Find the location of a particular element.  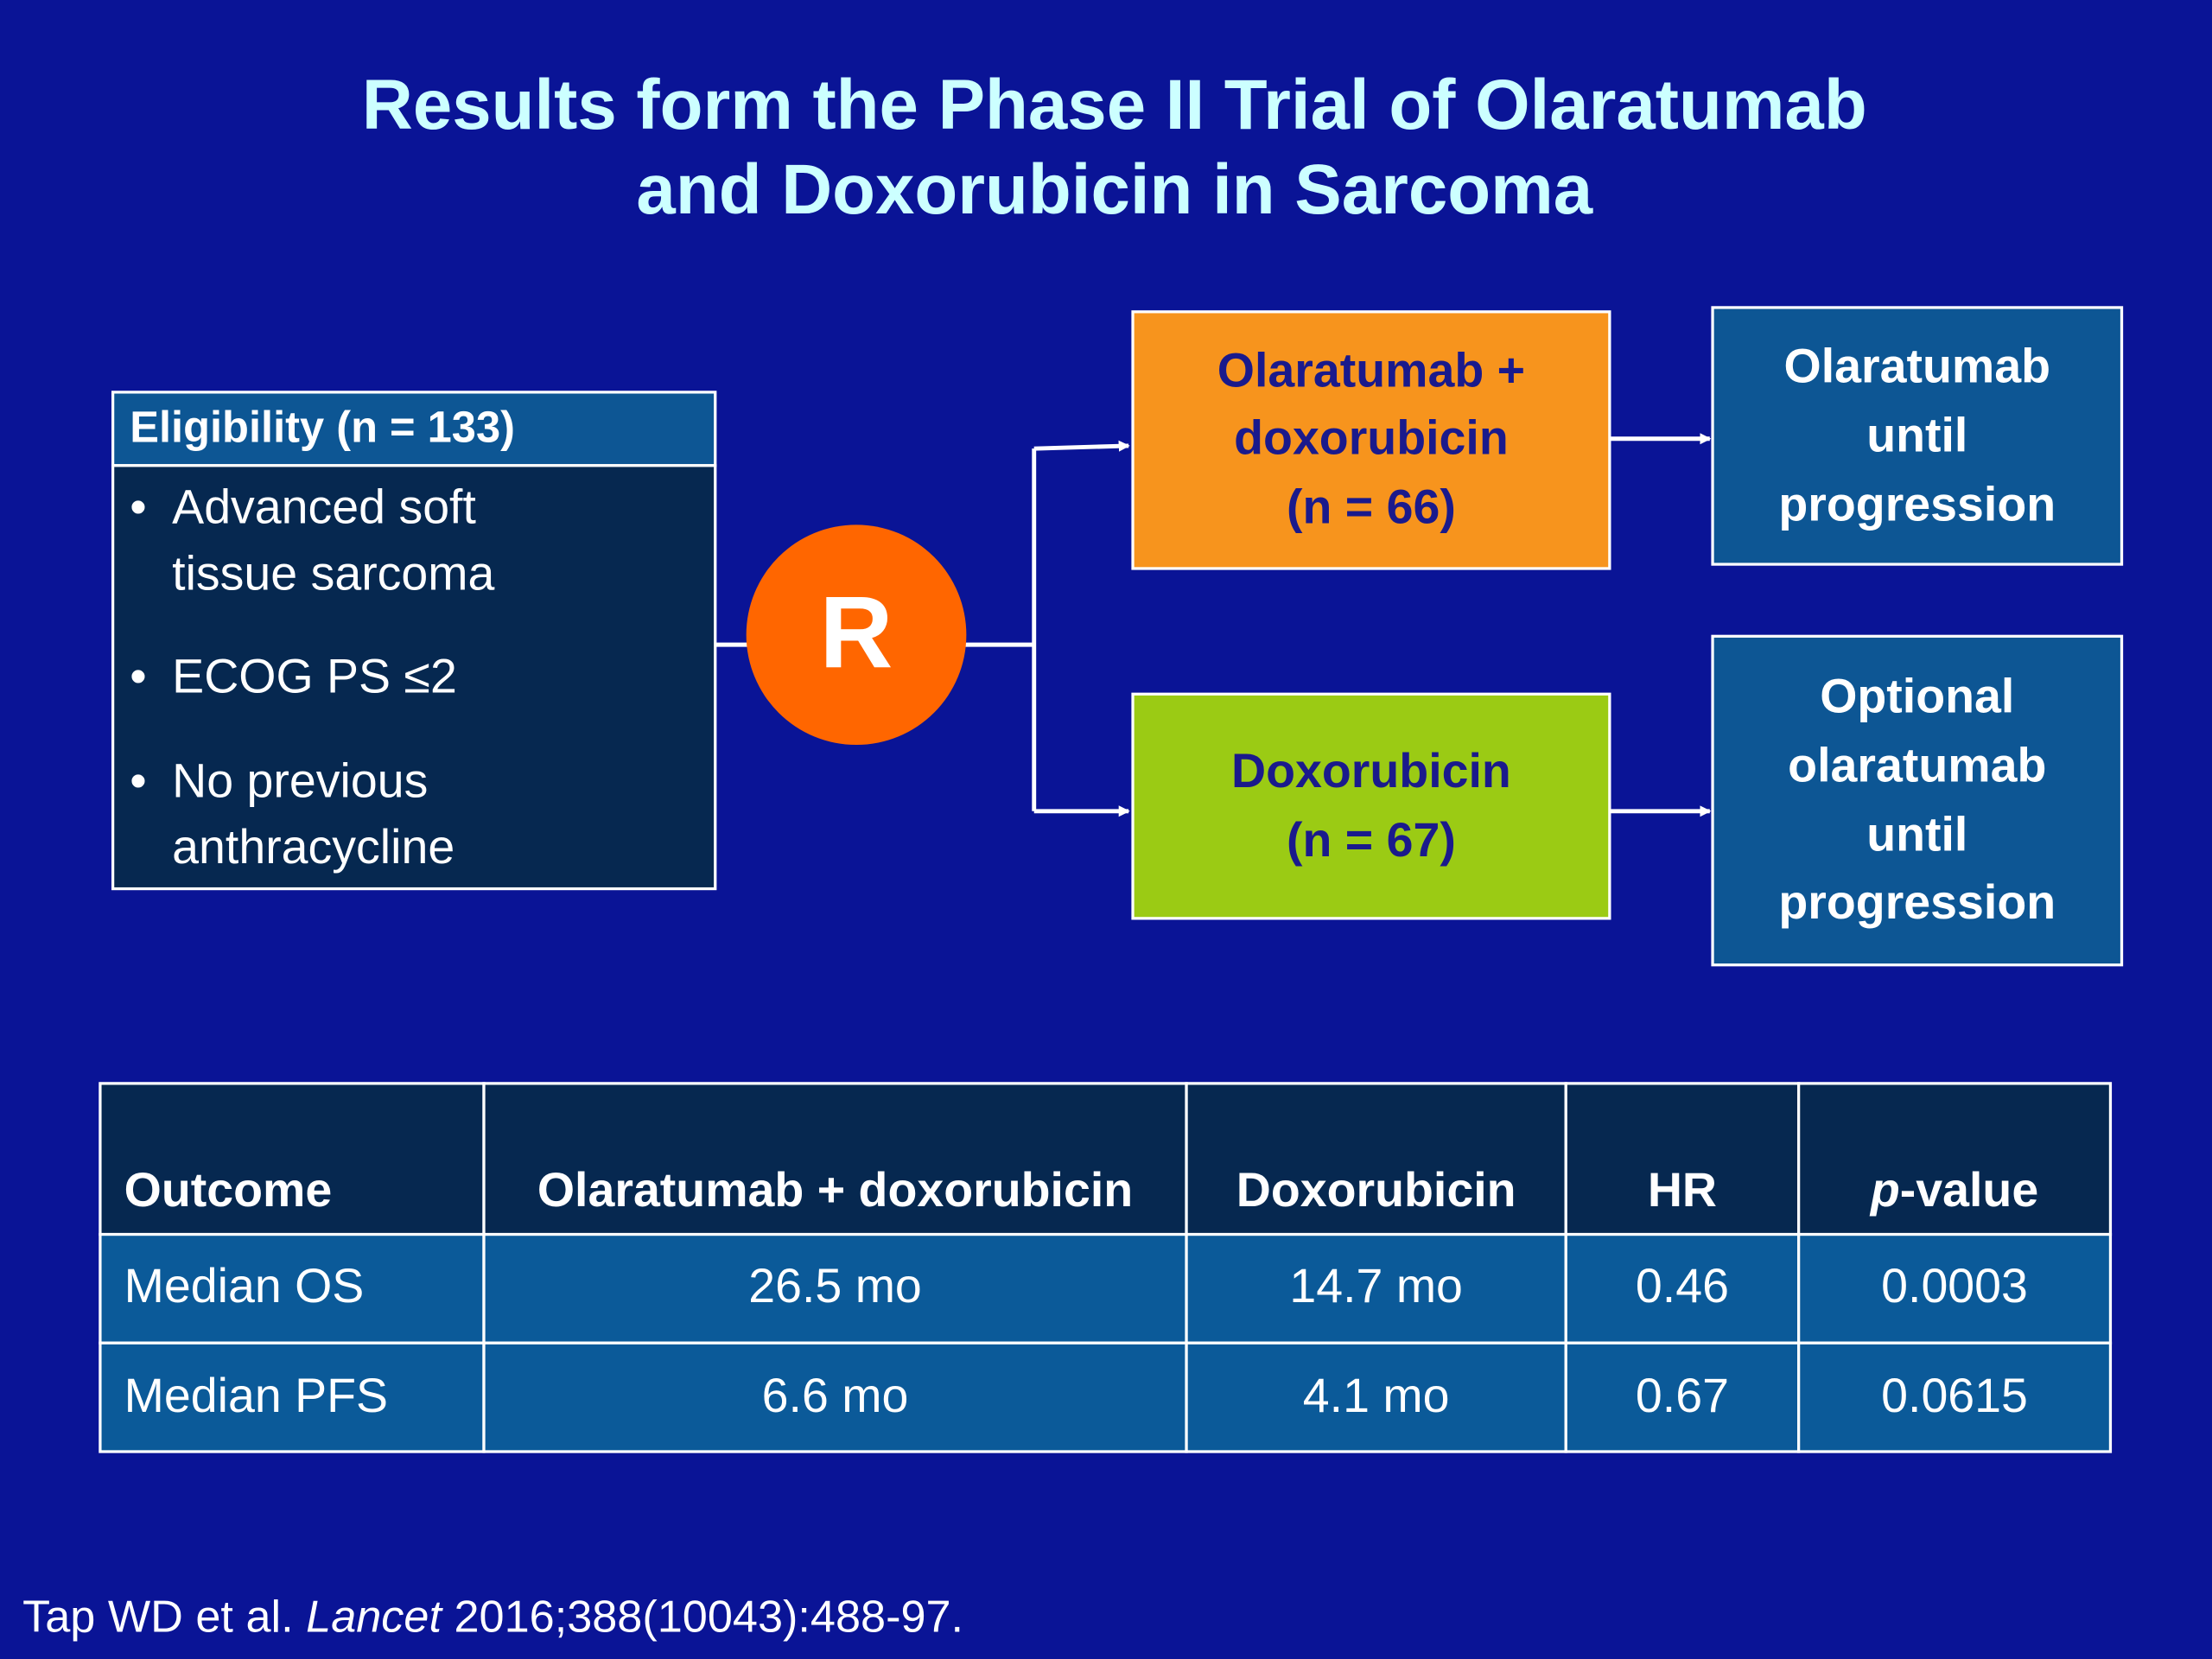

bullet-text: tissue sarcoma is located at coordinates (333, 573).